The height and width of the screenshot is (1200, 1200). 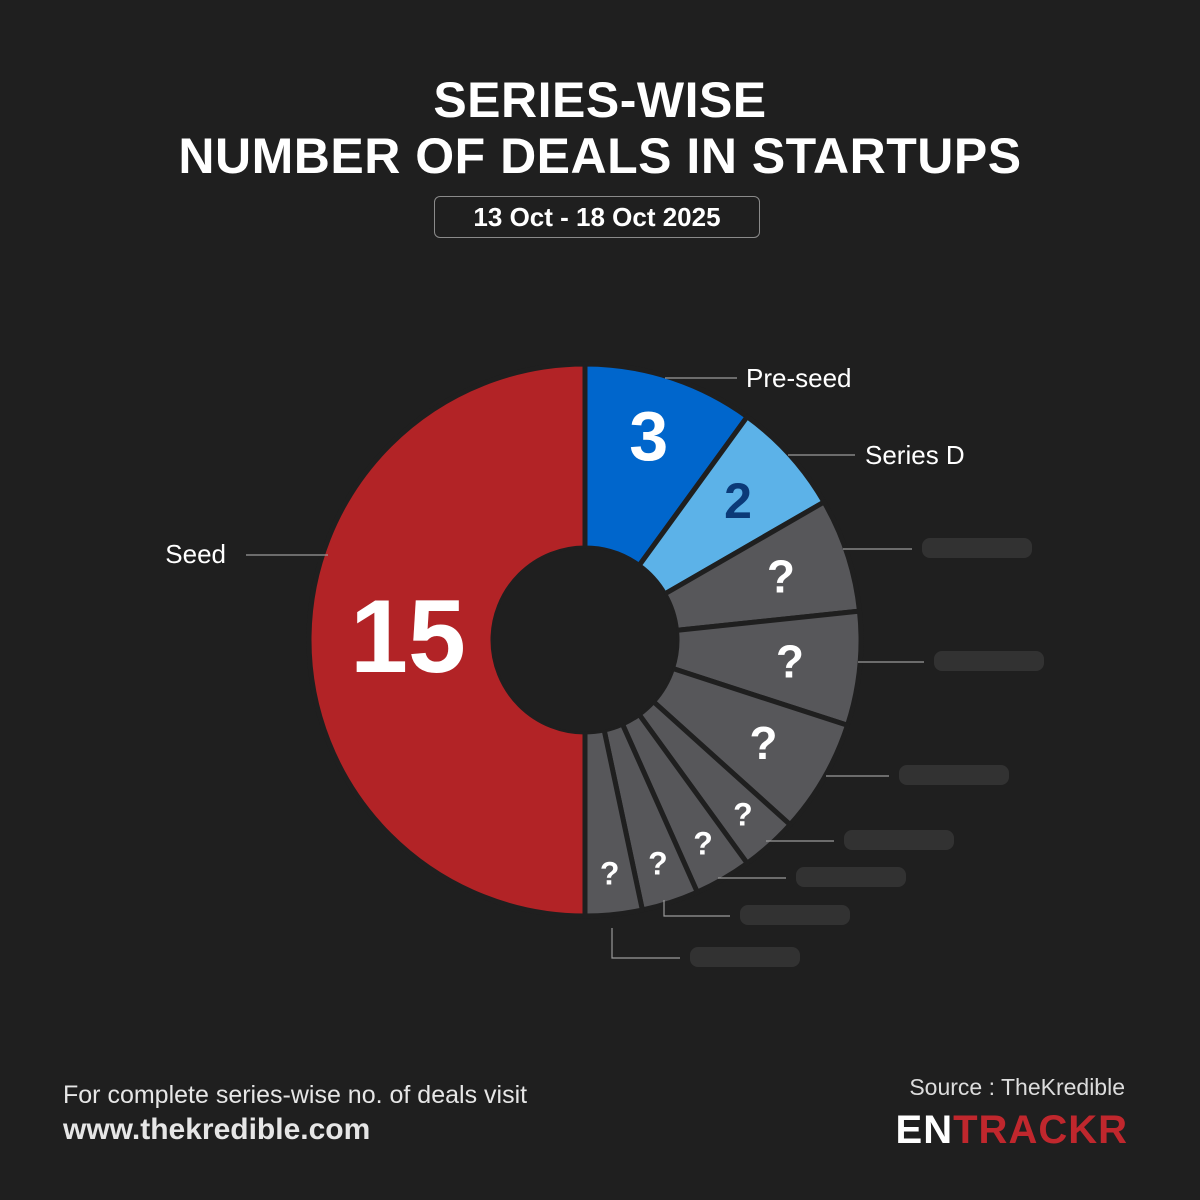 I want to click on slice-value-label: 15, so click(x=408, y=637).